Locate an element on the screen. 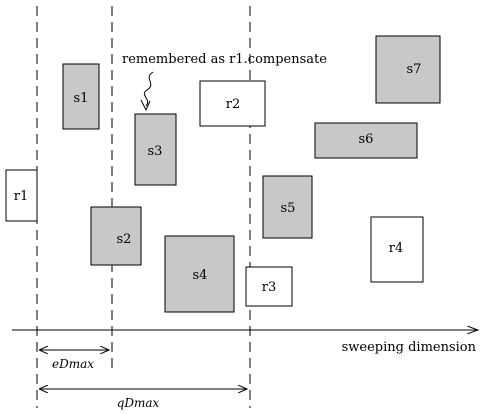 This screenshot has width=482, height=414. rect-s6-label: s6 is located at coordinates (366, 139).